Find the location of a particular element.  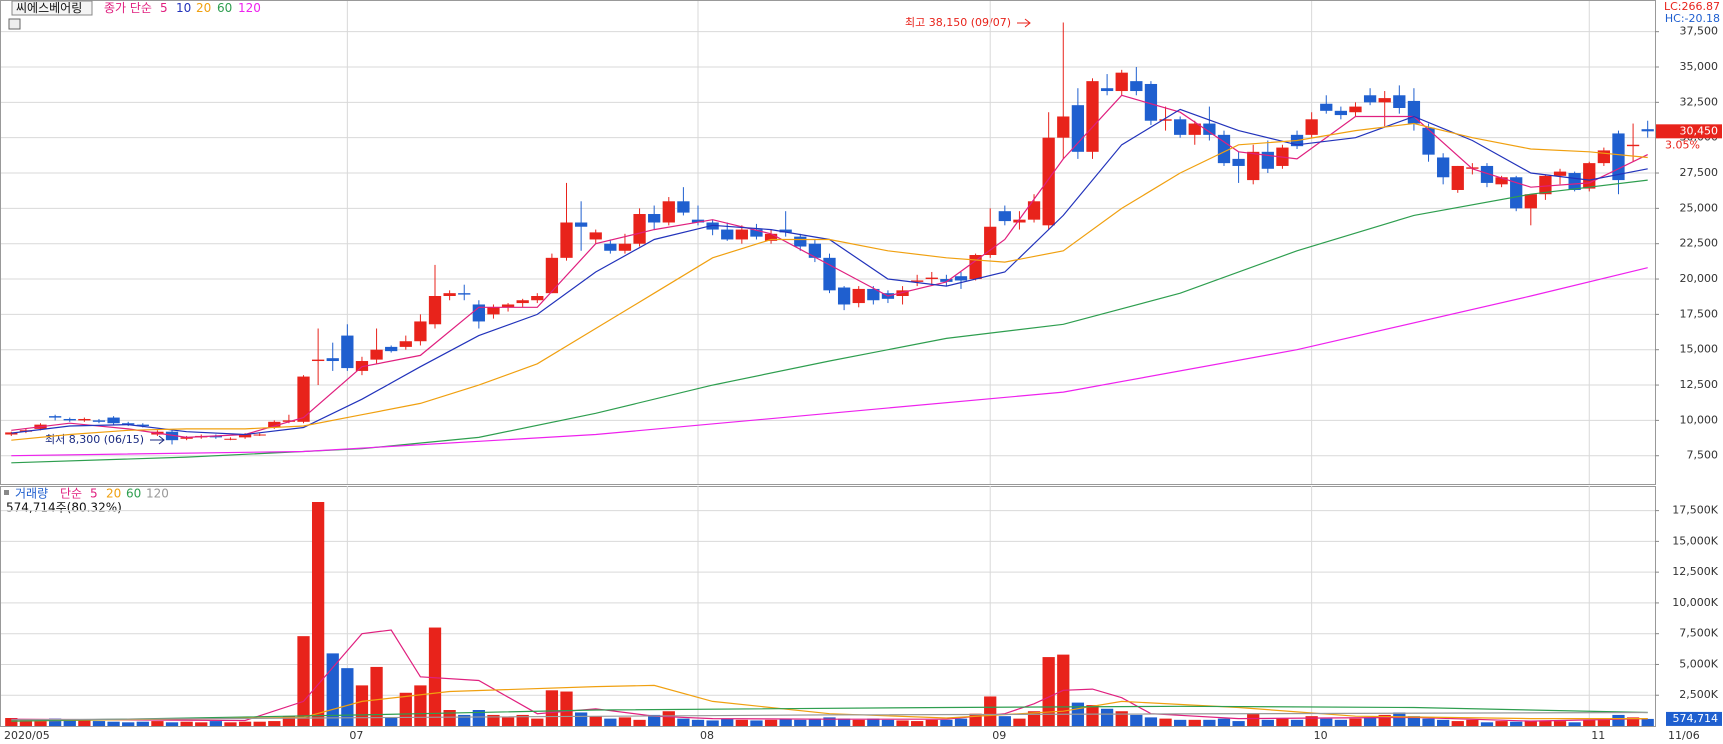

price-tag is located at coordinates (1689, 131).